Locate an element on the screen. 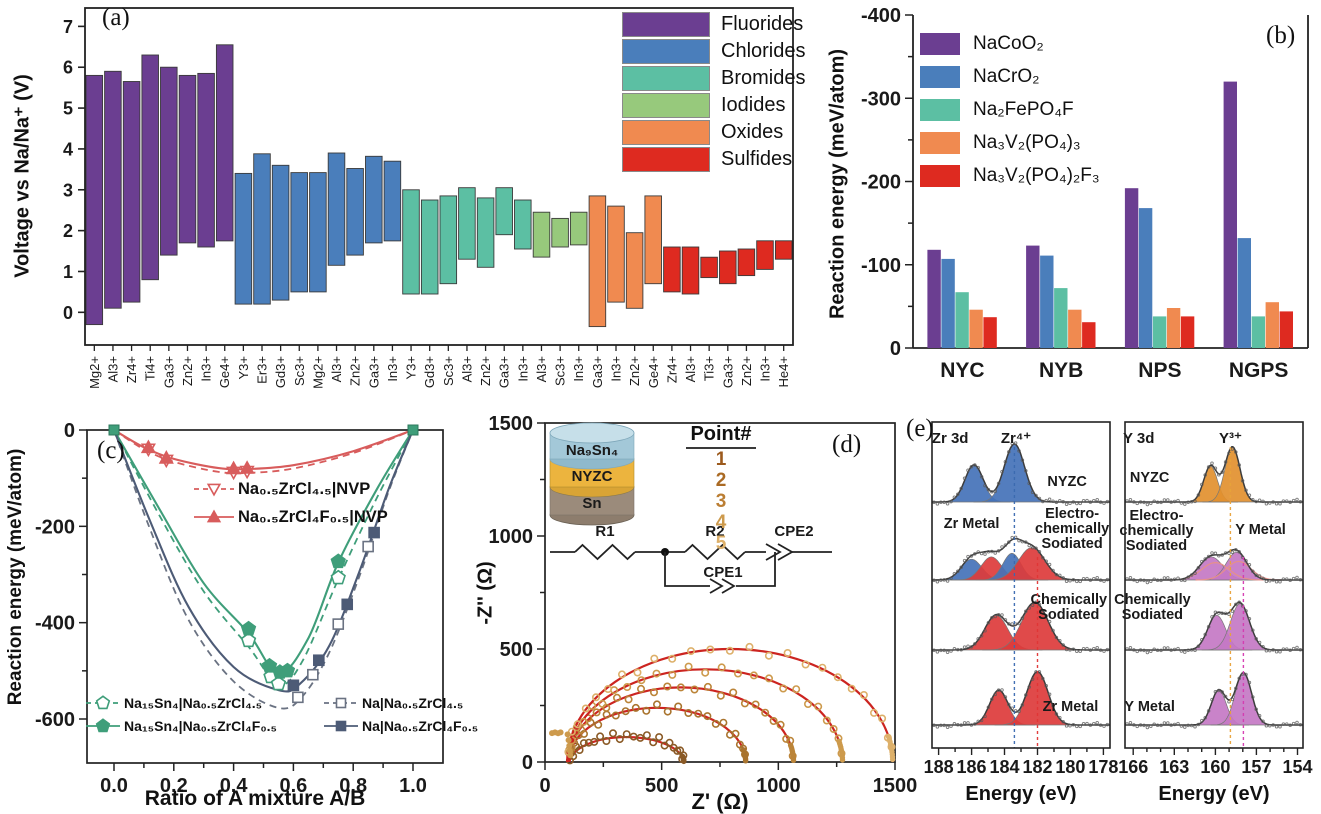  spectrum-label: Y Metal is located at coordinates (1149, 707).